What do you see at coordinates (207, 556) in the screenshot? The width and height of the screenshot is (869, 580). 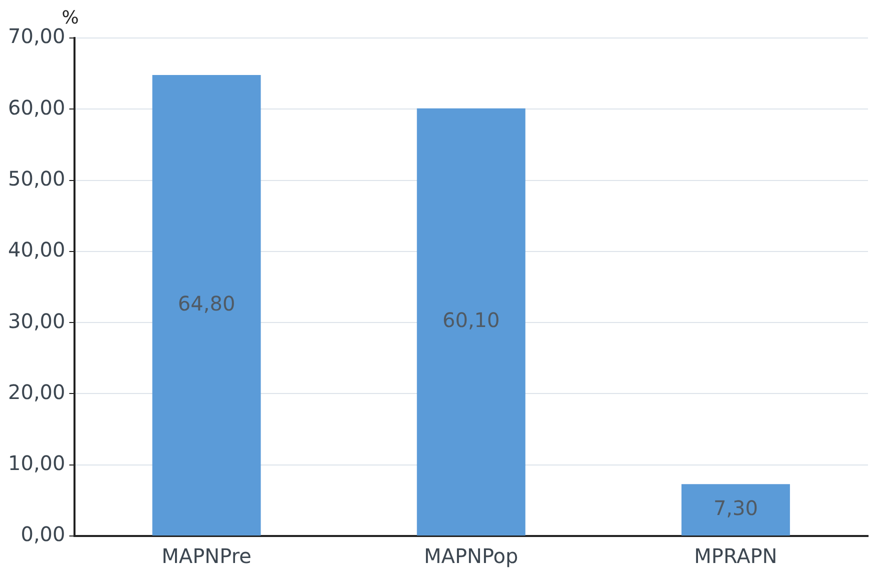 I see `x-tick-label: MAPNPre` at bounding box center [207, 556].